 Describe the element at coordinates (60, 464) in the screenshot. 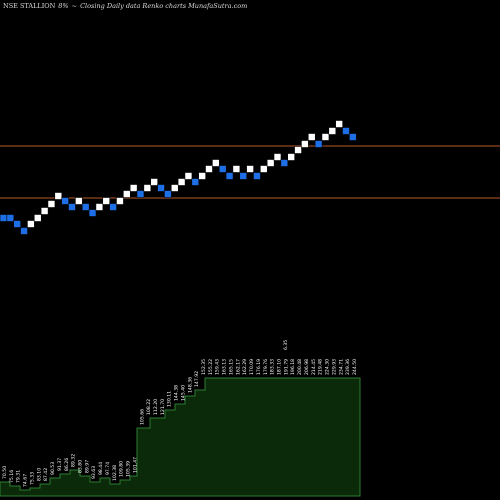

I see `volume-label: 91.37` at that location.